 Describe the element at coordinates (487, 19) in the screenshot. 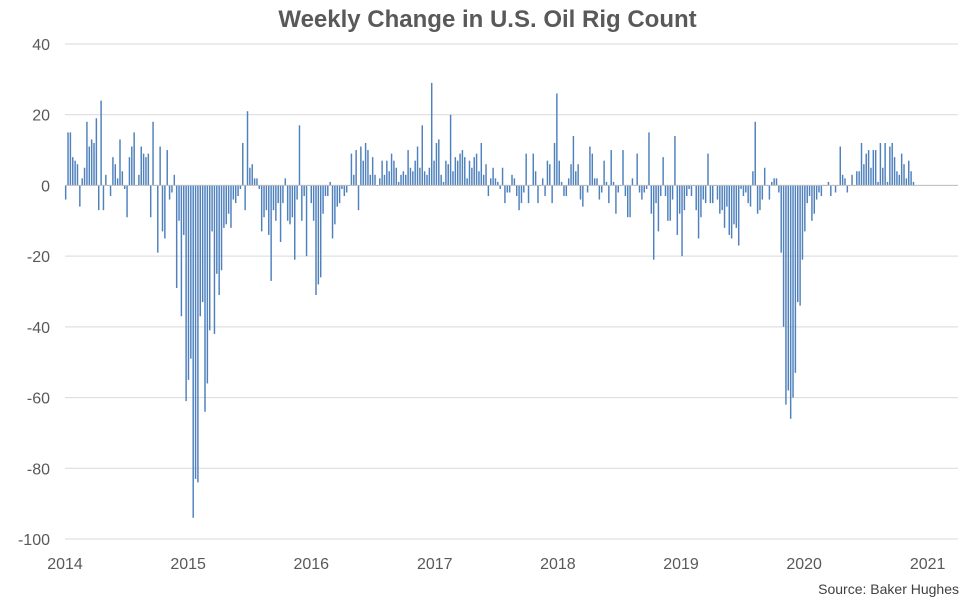

I see `chart-title: Weekly Change in U.S. Oil Rig Count` at that location.